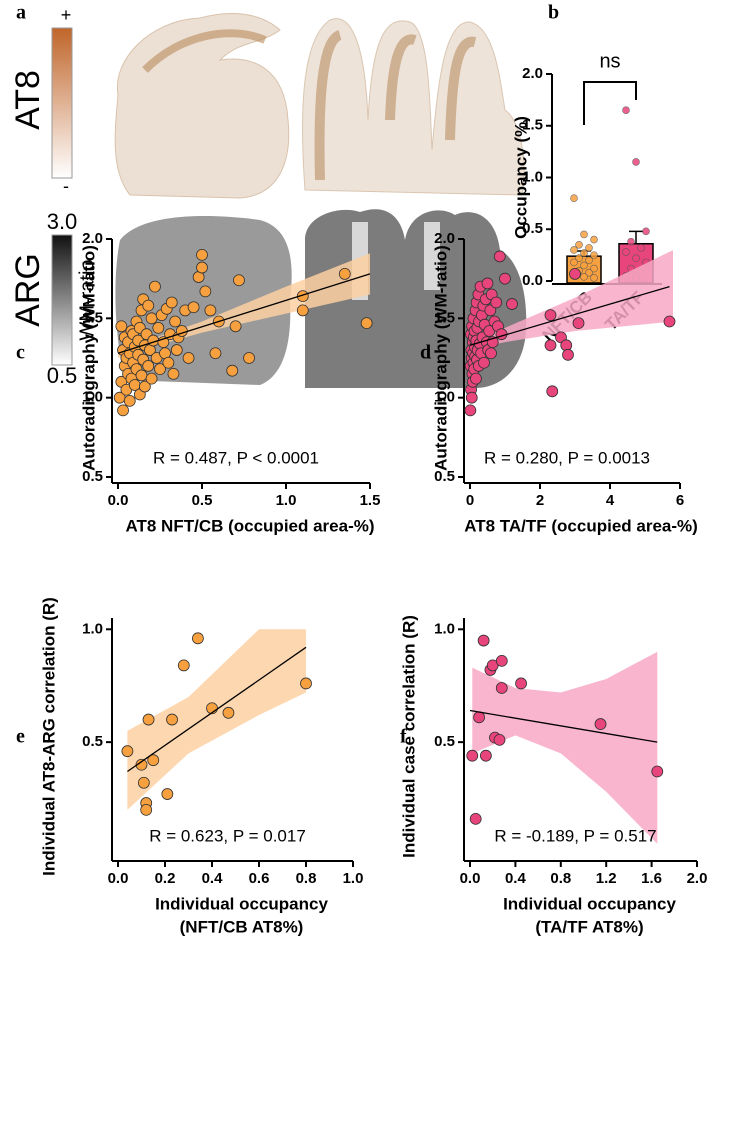 The image size is (749, 1146). Describe the element at coordinates (408, 736) in the screenshot. I see `y-axis-label: Individual case correlation (R)` at that location.